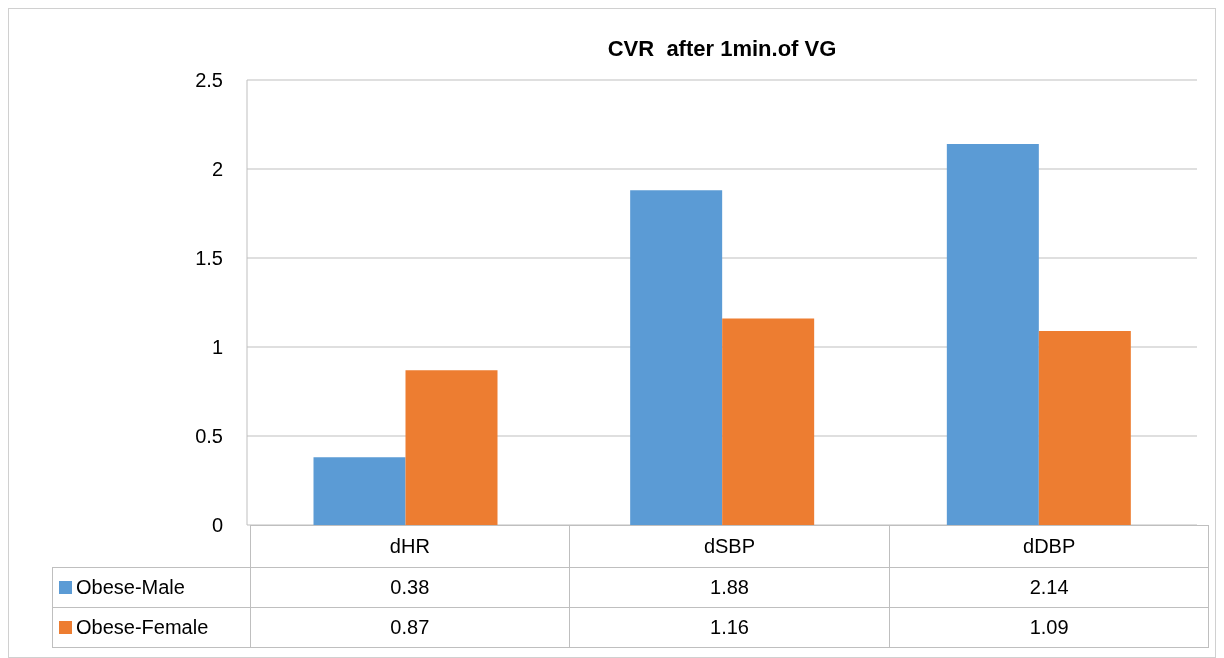 The height and width of the screenshot is (658, 1224). Describe the element at coordinates (1049, 587) in the screenshot. I see `data-label: 2.14` at that location.